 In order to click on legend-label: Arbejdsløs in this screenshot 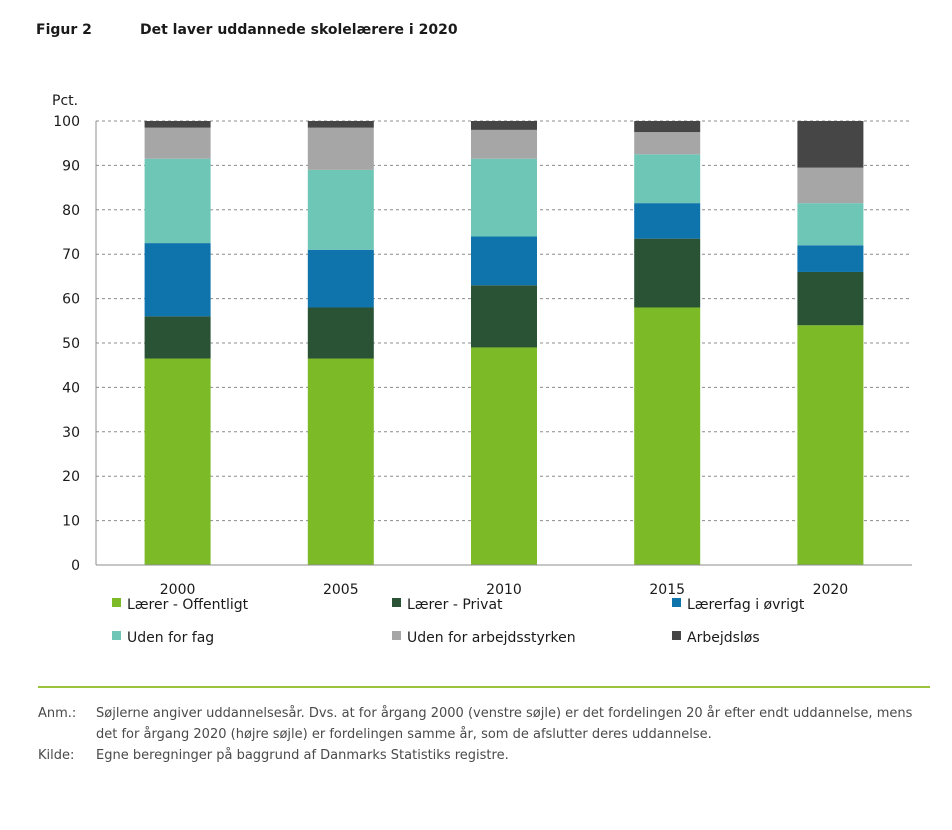, I will do `click(723, 638)`.